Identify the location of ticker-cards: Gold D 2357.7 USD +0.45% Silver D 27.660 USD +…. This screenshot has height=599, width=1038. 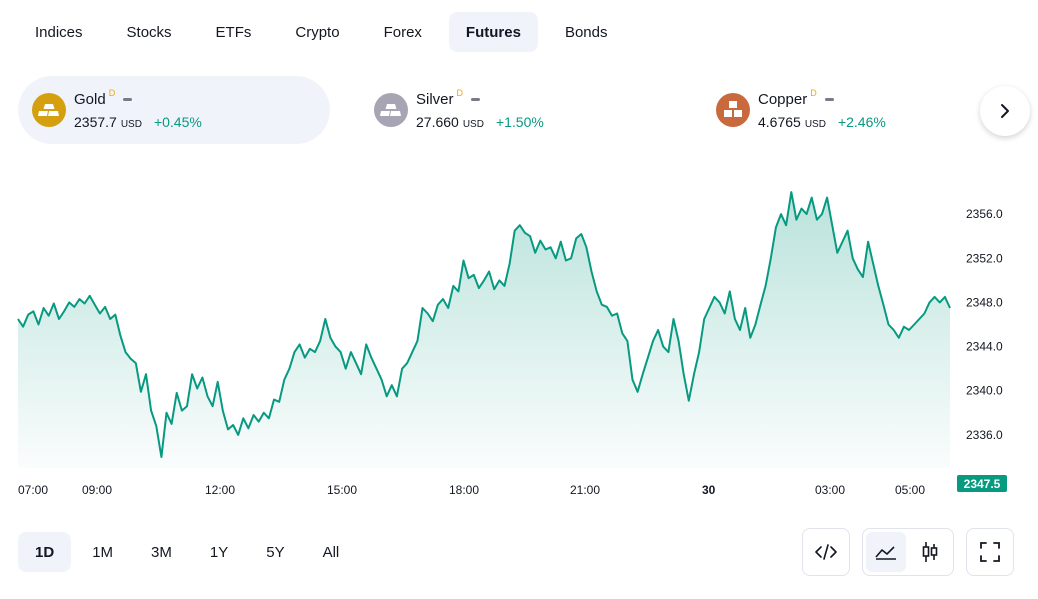
(524, 110).